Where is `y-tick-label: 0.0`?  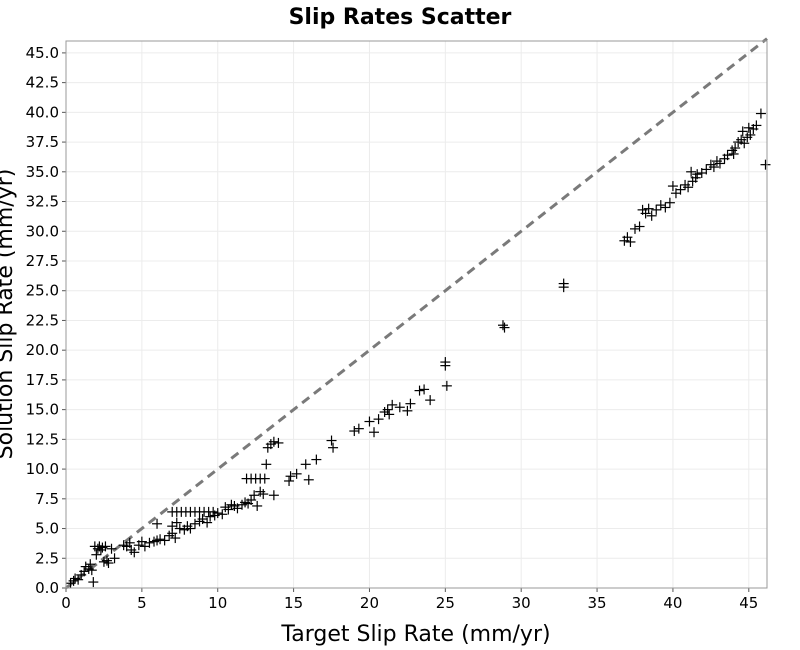
y-tick-label: 0.0 is located at coordinates (47, 588).